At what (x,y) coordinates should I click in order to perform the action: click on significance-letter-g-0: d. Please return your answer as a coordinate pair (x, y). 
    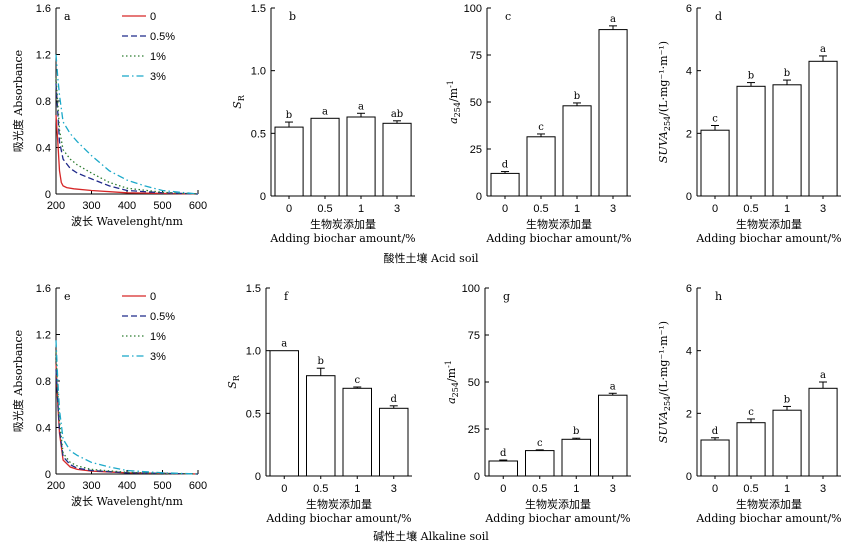
    Looking at the image, I should click on (503, 453).